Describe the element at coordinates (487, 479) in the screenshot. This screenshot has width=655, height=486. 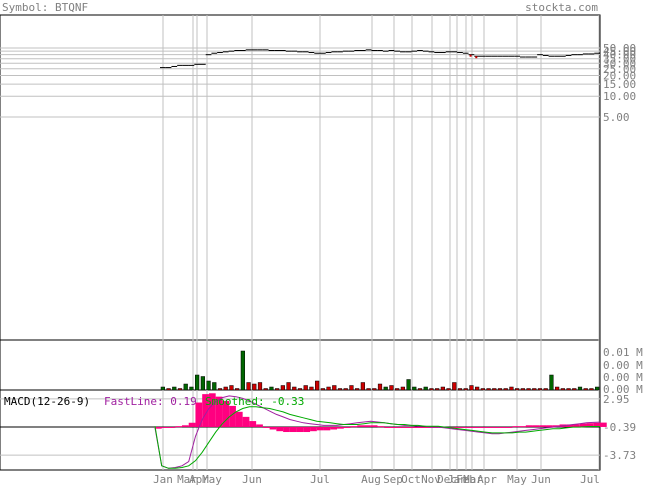
I see `x-label-14: Apr` at that location.